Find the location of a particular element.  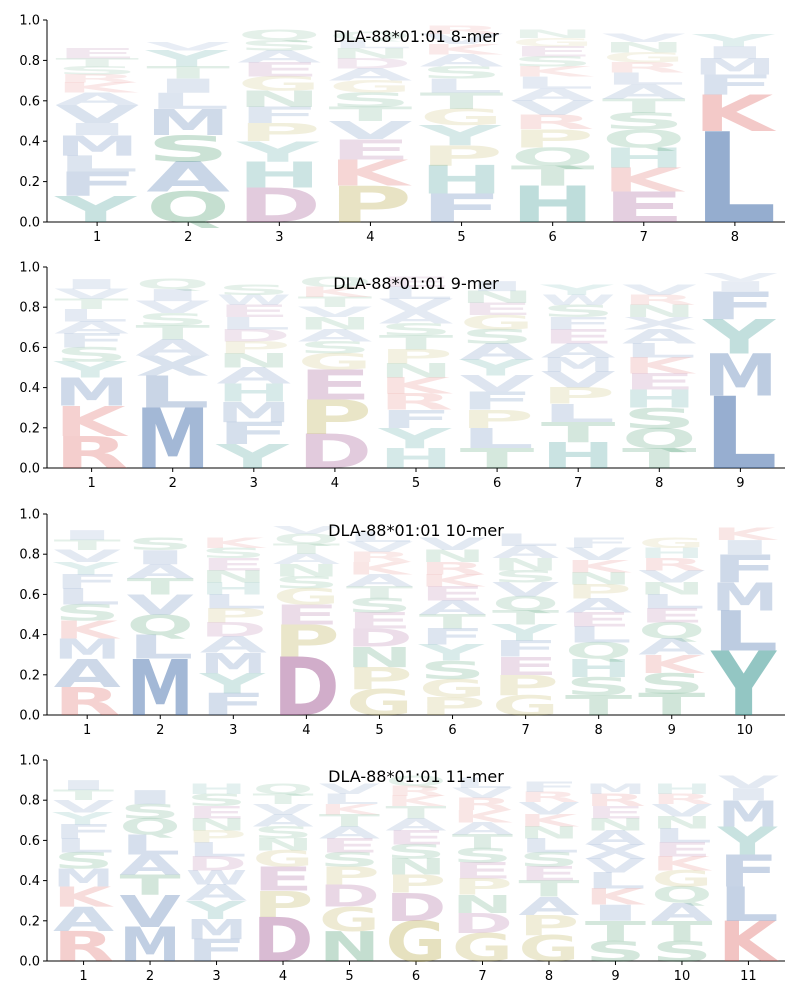

x-tick-label: 2 is located at coordinates (188, 237).